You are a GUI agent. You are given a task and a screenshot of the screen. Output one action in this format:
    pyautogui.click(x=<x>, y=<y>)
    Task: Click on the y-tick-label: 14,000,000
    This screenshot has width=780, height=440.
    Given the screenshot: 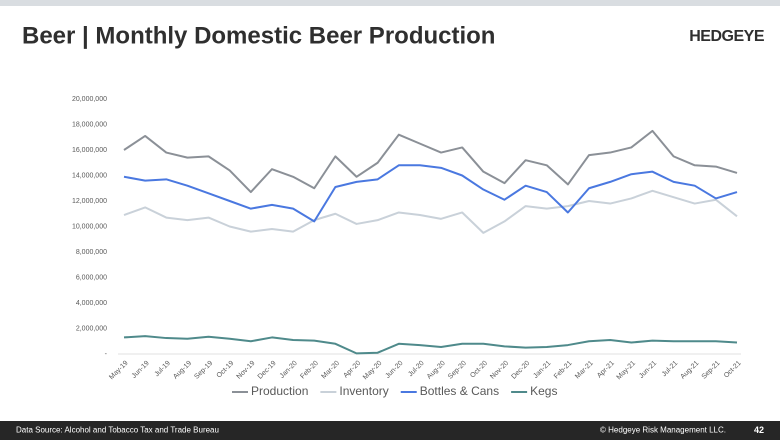 What is the action you would take?
    pyautogui.click(x=89, y=175)
    